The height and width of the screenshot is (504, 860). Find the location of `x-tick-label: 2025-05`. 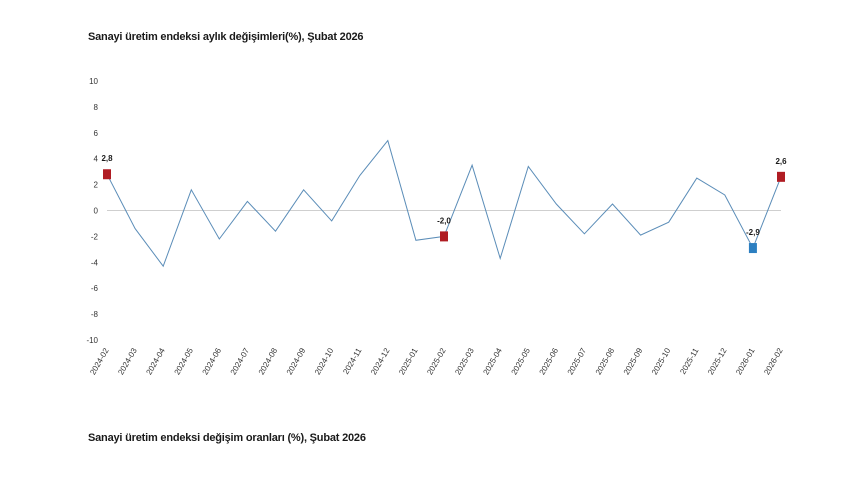

x-tick-label: 2025-05 is located at coordinates (521, 361).